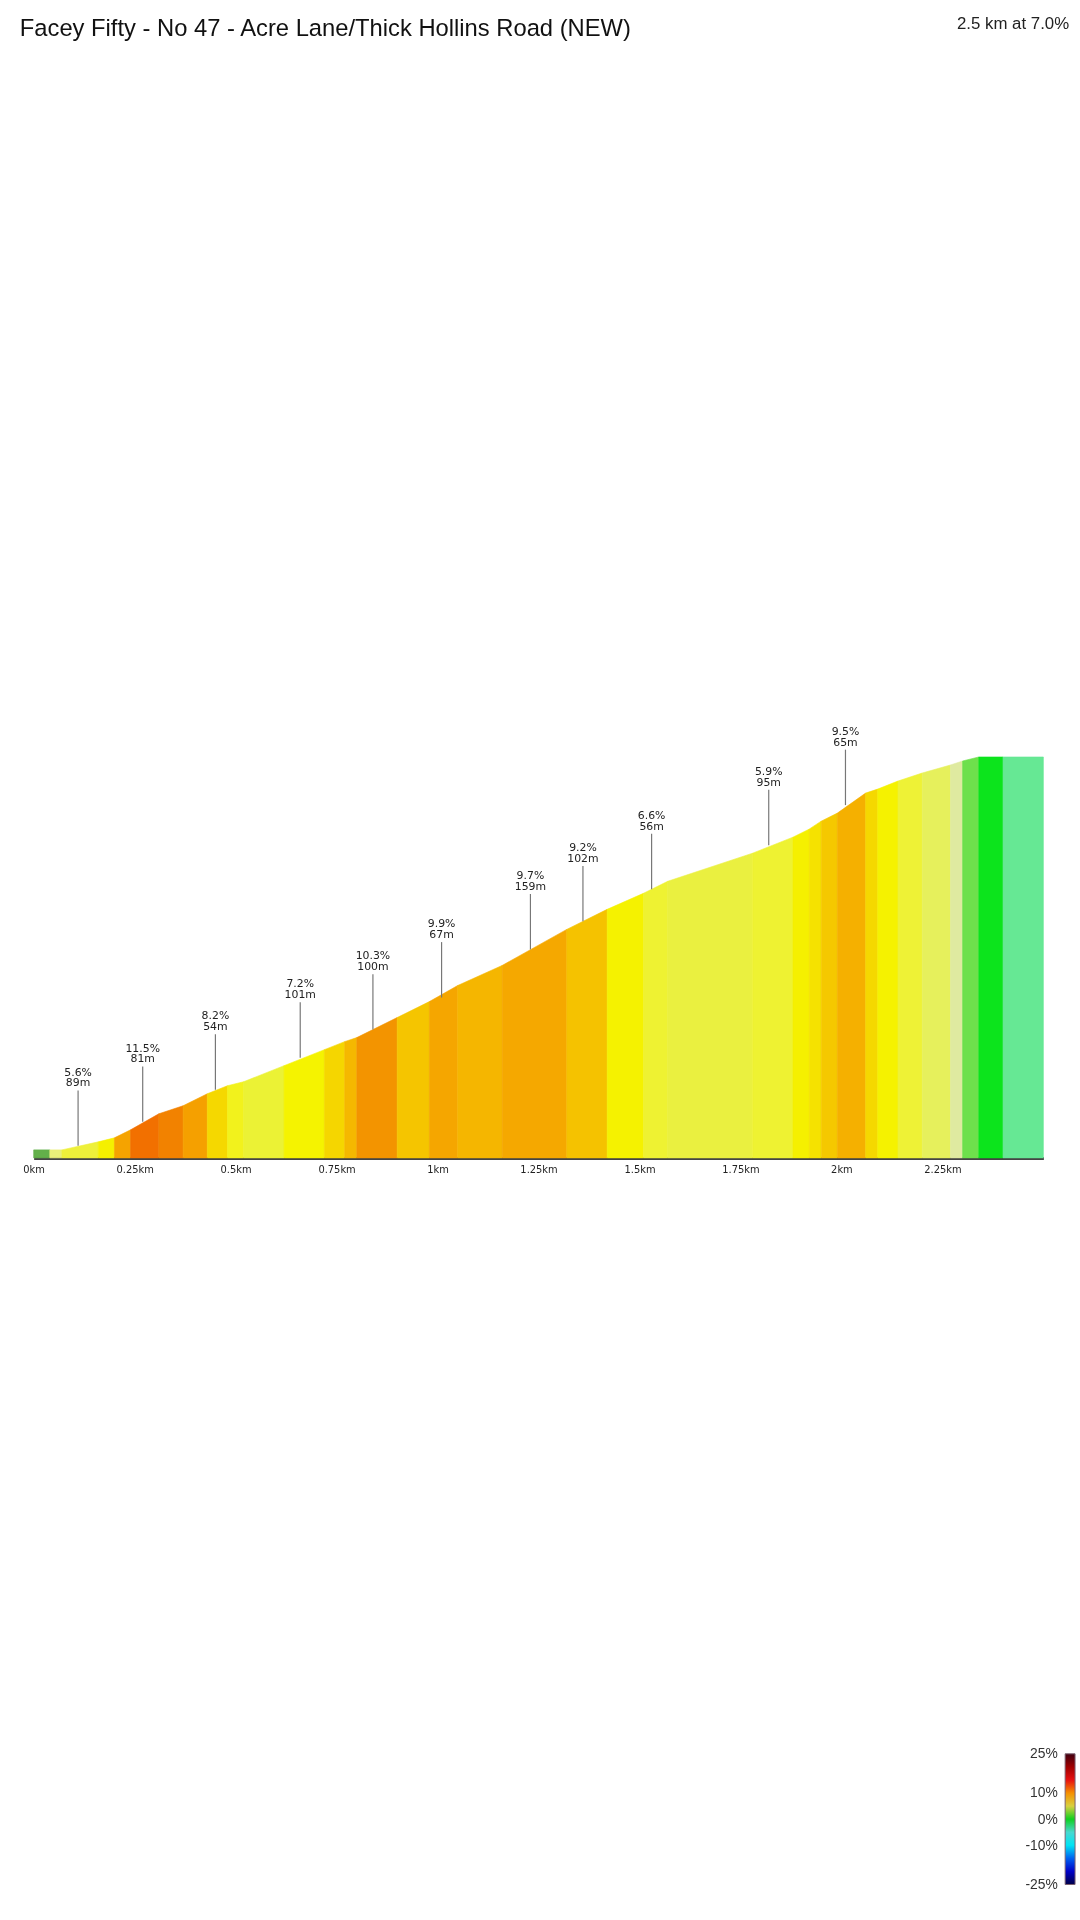  What do you see at coordinates (1047, 1818) in the screenshot?
I see `color-bar-label: 0%` at bounding box center [1047, 1818].